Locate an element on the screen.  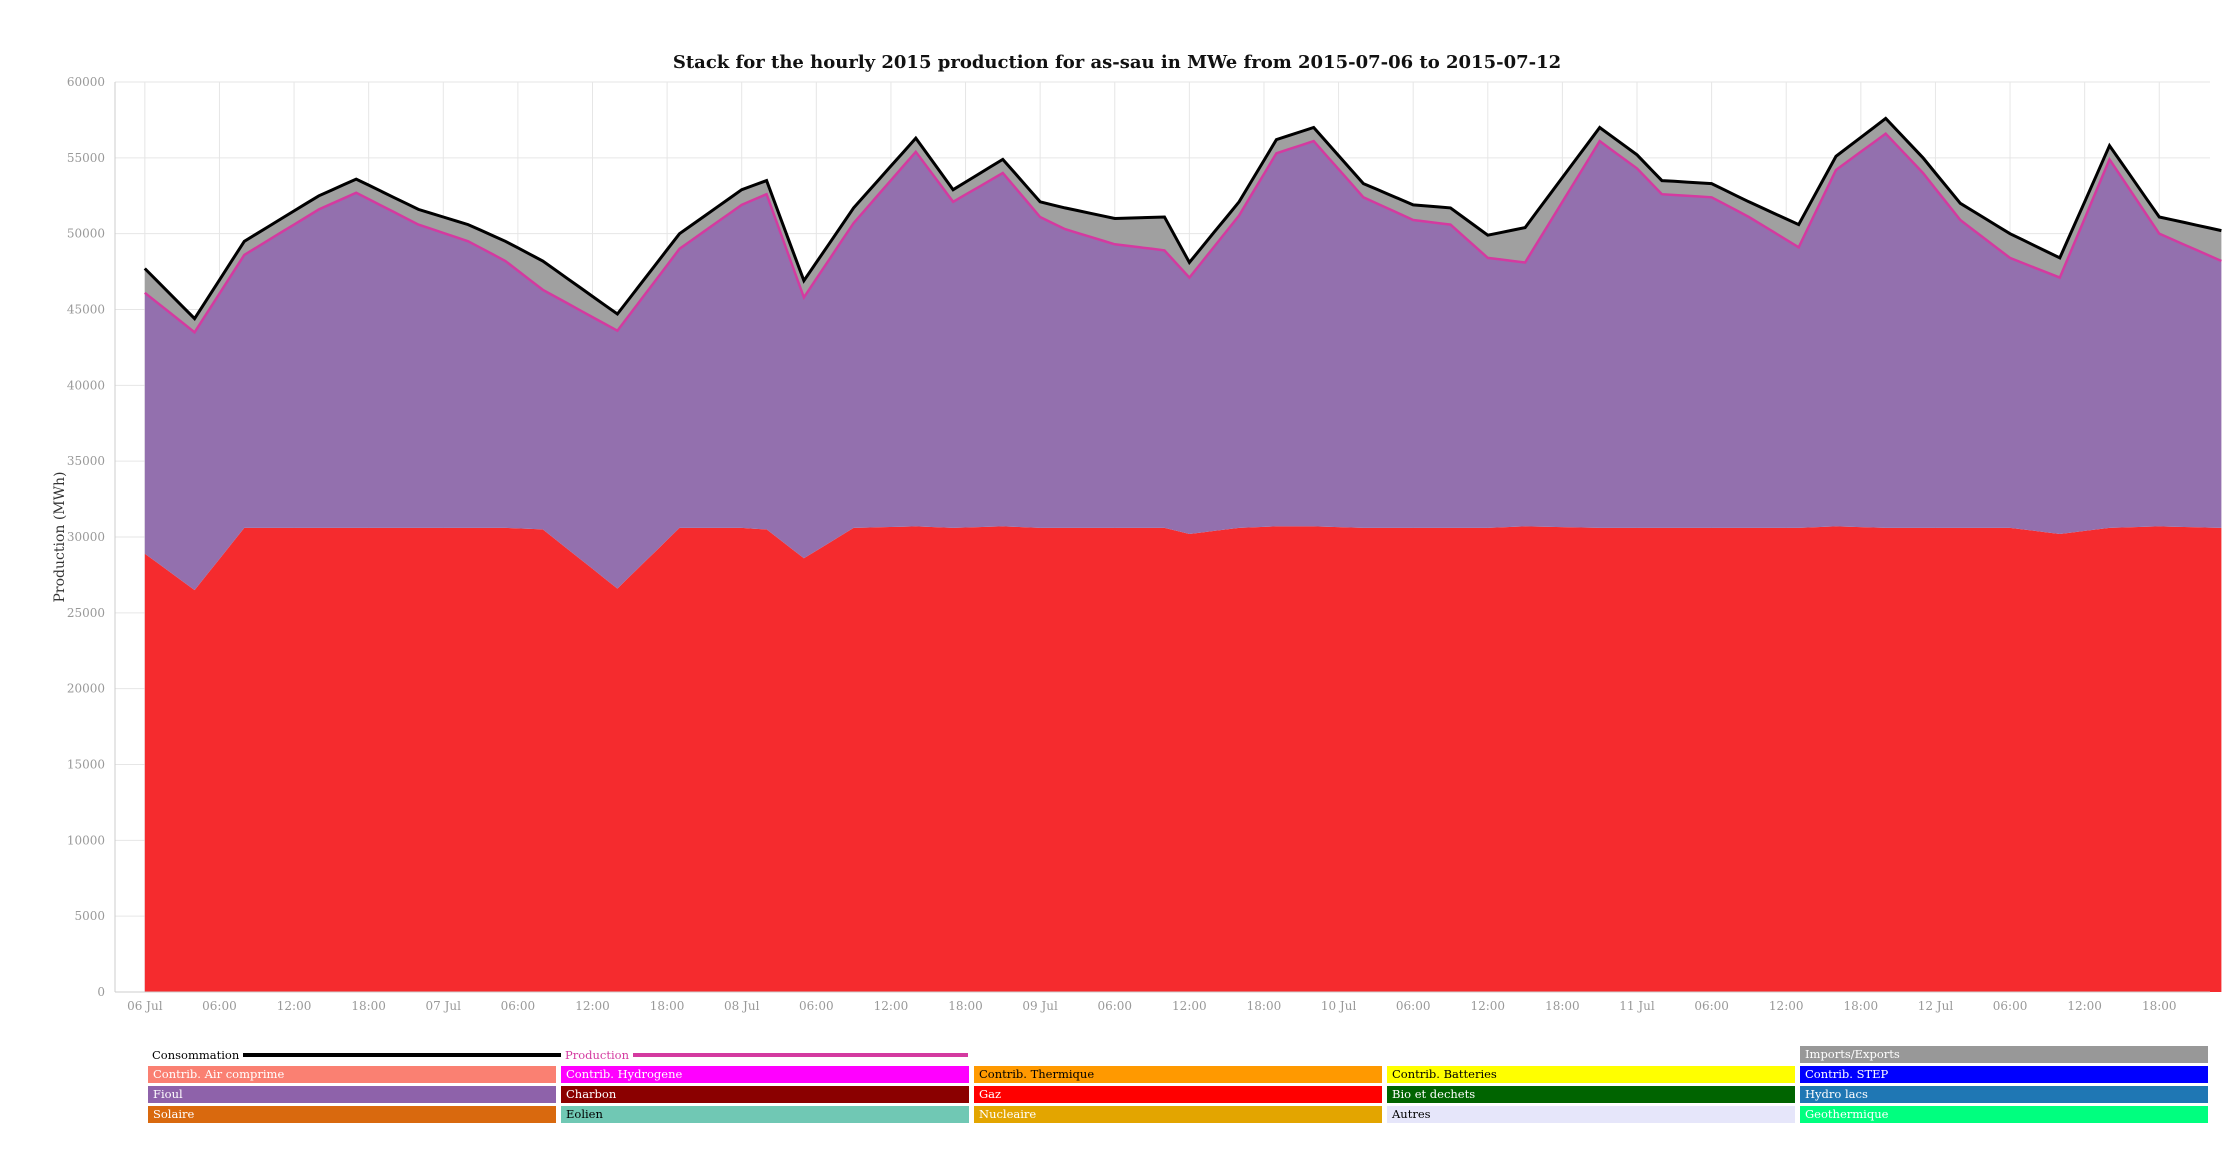
y-tick-label: 40000 is located at coordinates (86, 385).